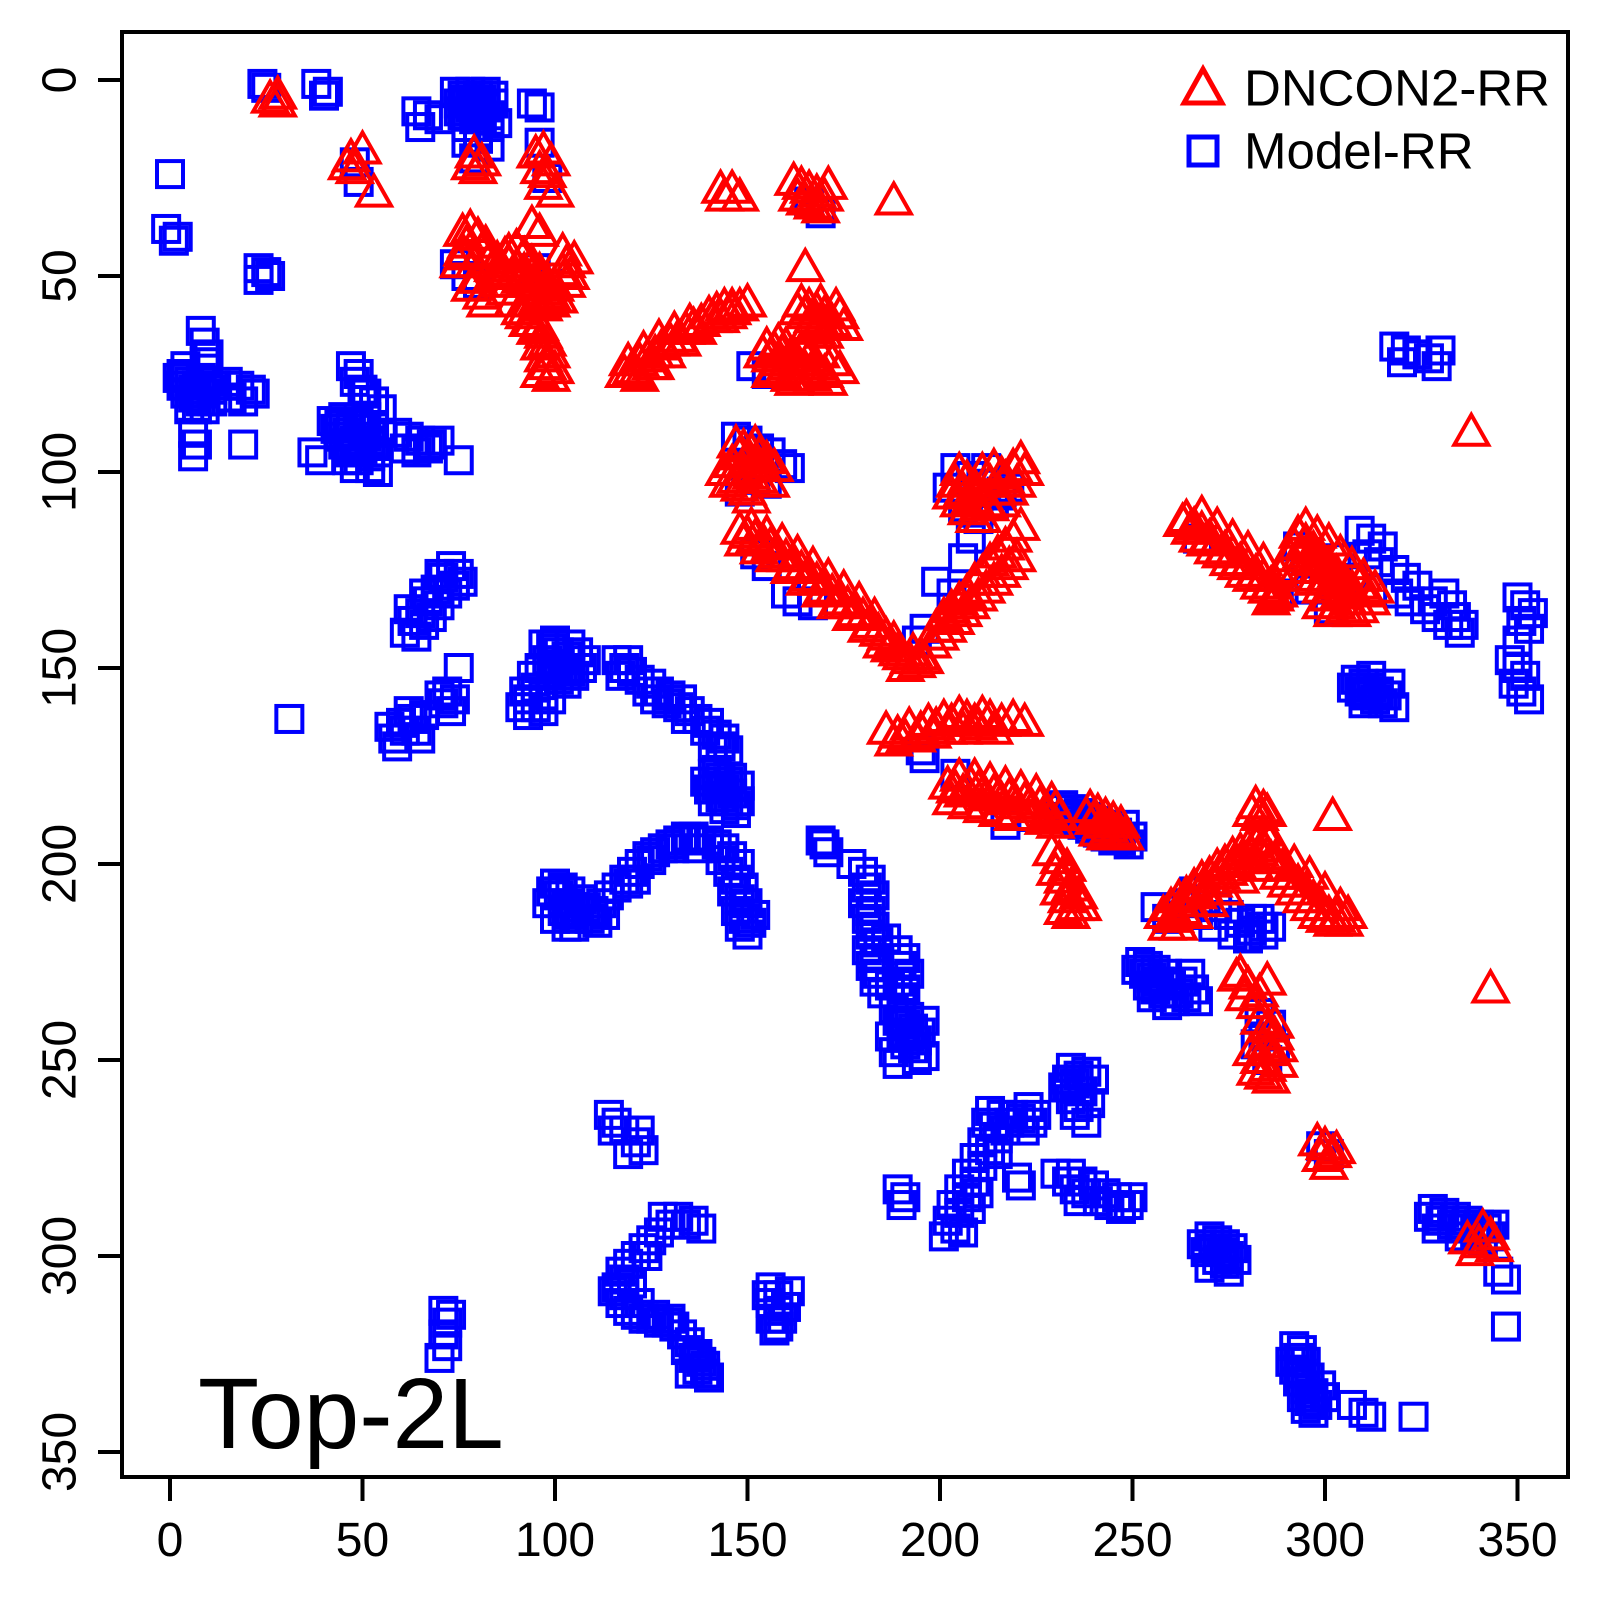  What do you see at coordinates (857, 1522) in the screenshot?
I see `x-axis: 0 50 100 150 200 250 300 350` at bounding box center [857, 1522].